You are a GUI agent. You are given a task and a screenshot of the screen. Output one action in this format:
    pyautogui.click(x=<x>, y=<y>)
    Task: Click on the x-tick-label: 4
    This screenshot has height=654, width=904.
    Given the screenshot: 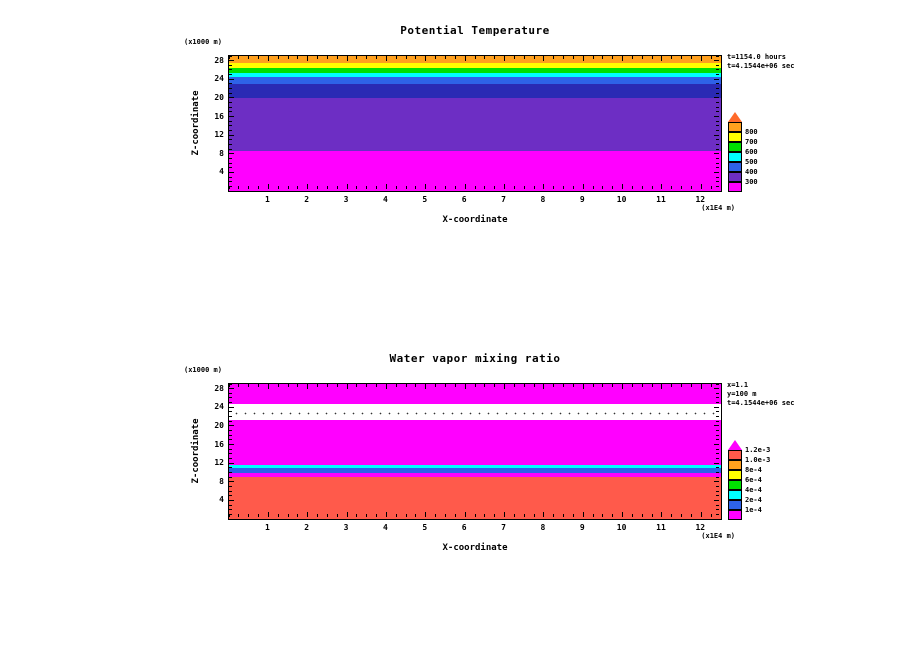 What is the action you would take?
    pyautogui.click(x=385, y=199)
    